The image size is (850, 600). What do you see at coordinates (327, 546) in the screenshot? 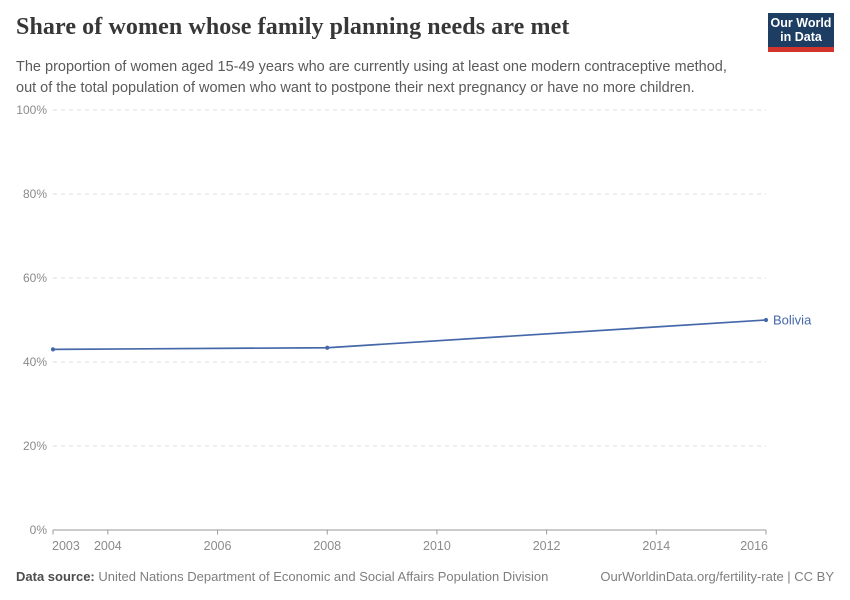
I see `x-tick-label: 2008` at bounding box center [327, 546].